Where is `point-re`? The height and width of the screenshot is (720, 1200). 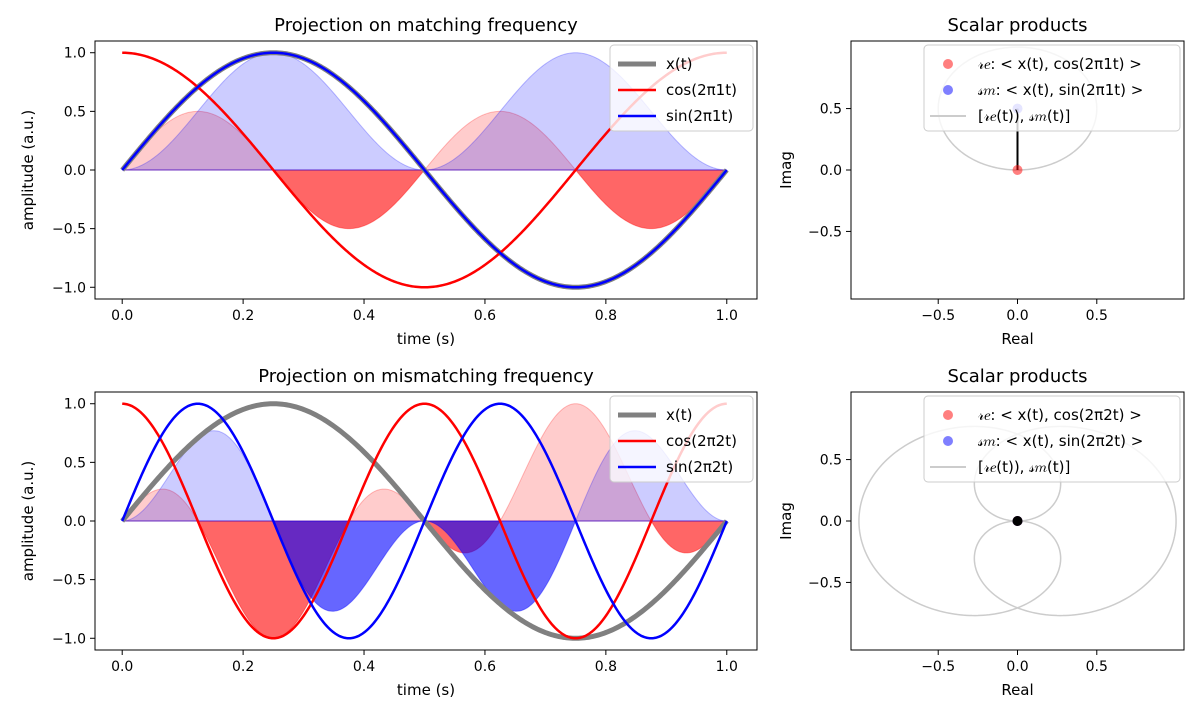 point-re is located at coordinates (1017, 170).